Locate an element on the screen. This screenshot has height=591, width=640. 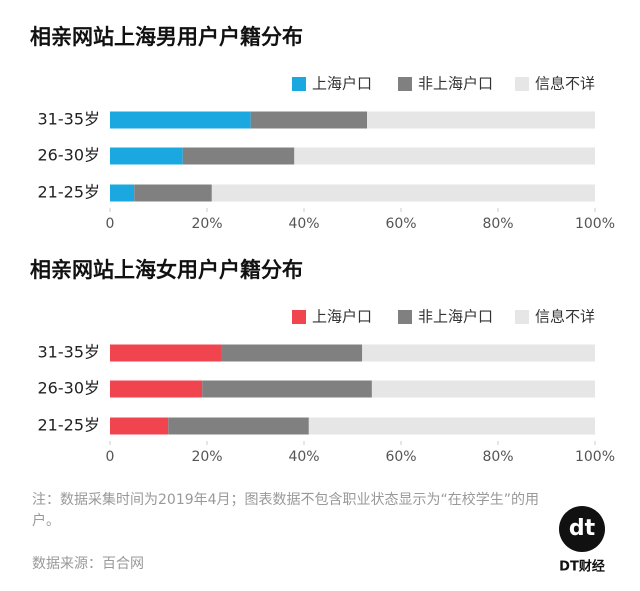
logo-badge is located at coordinates (582, 529).